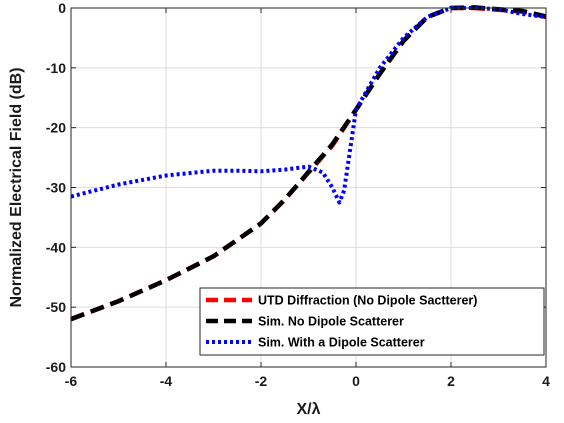 This screenshot has width=564, height=423. Describe the element at coordinates (308, 409) in the screenshot. I see `x-axis-label: X/λ` at that location.